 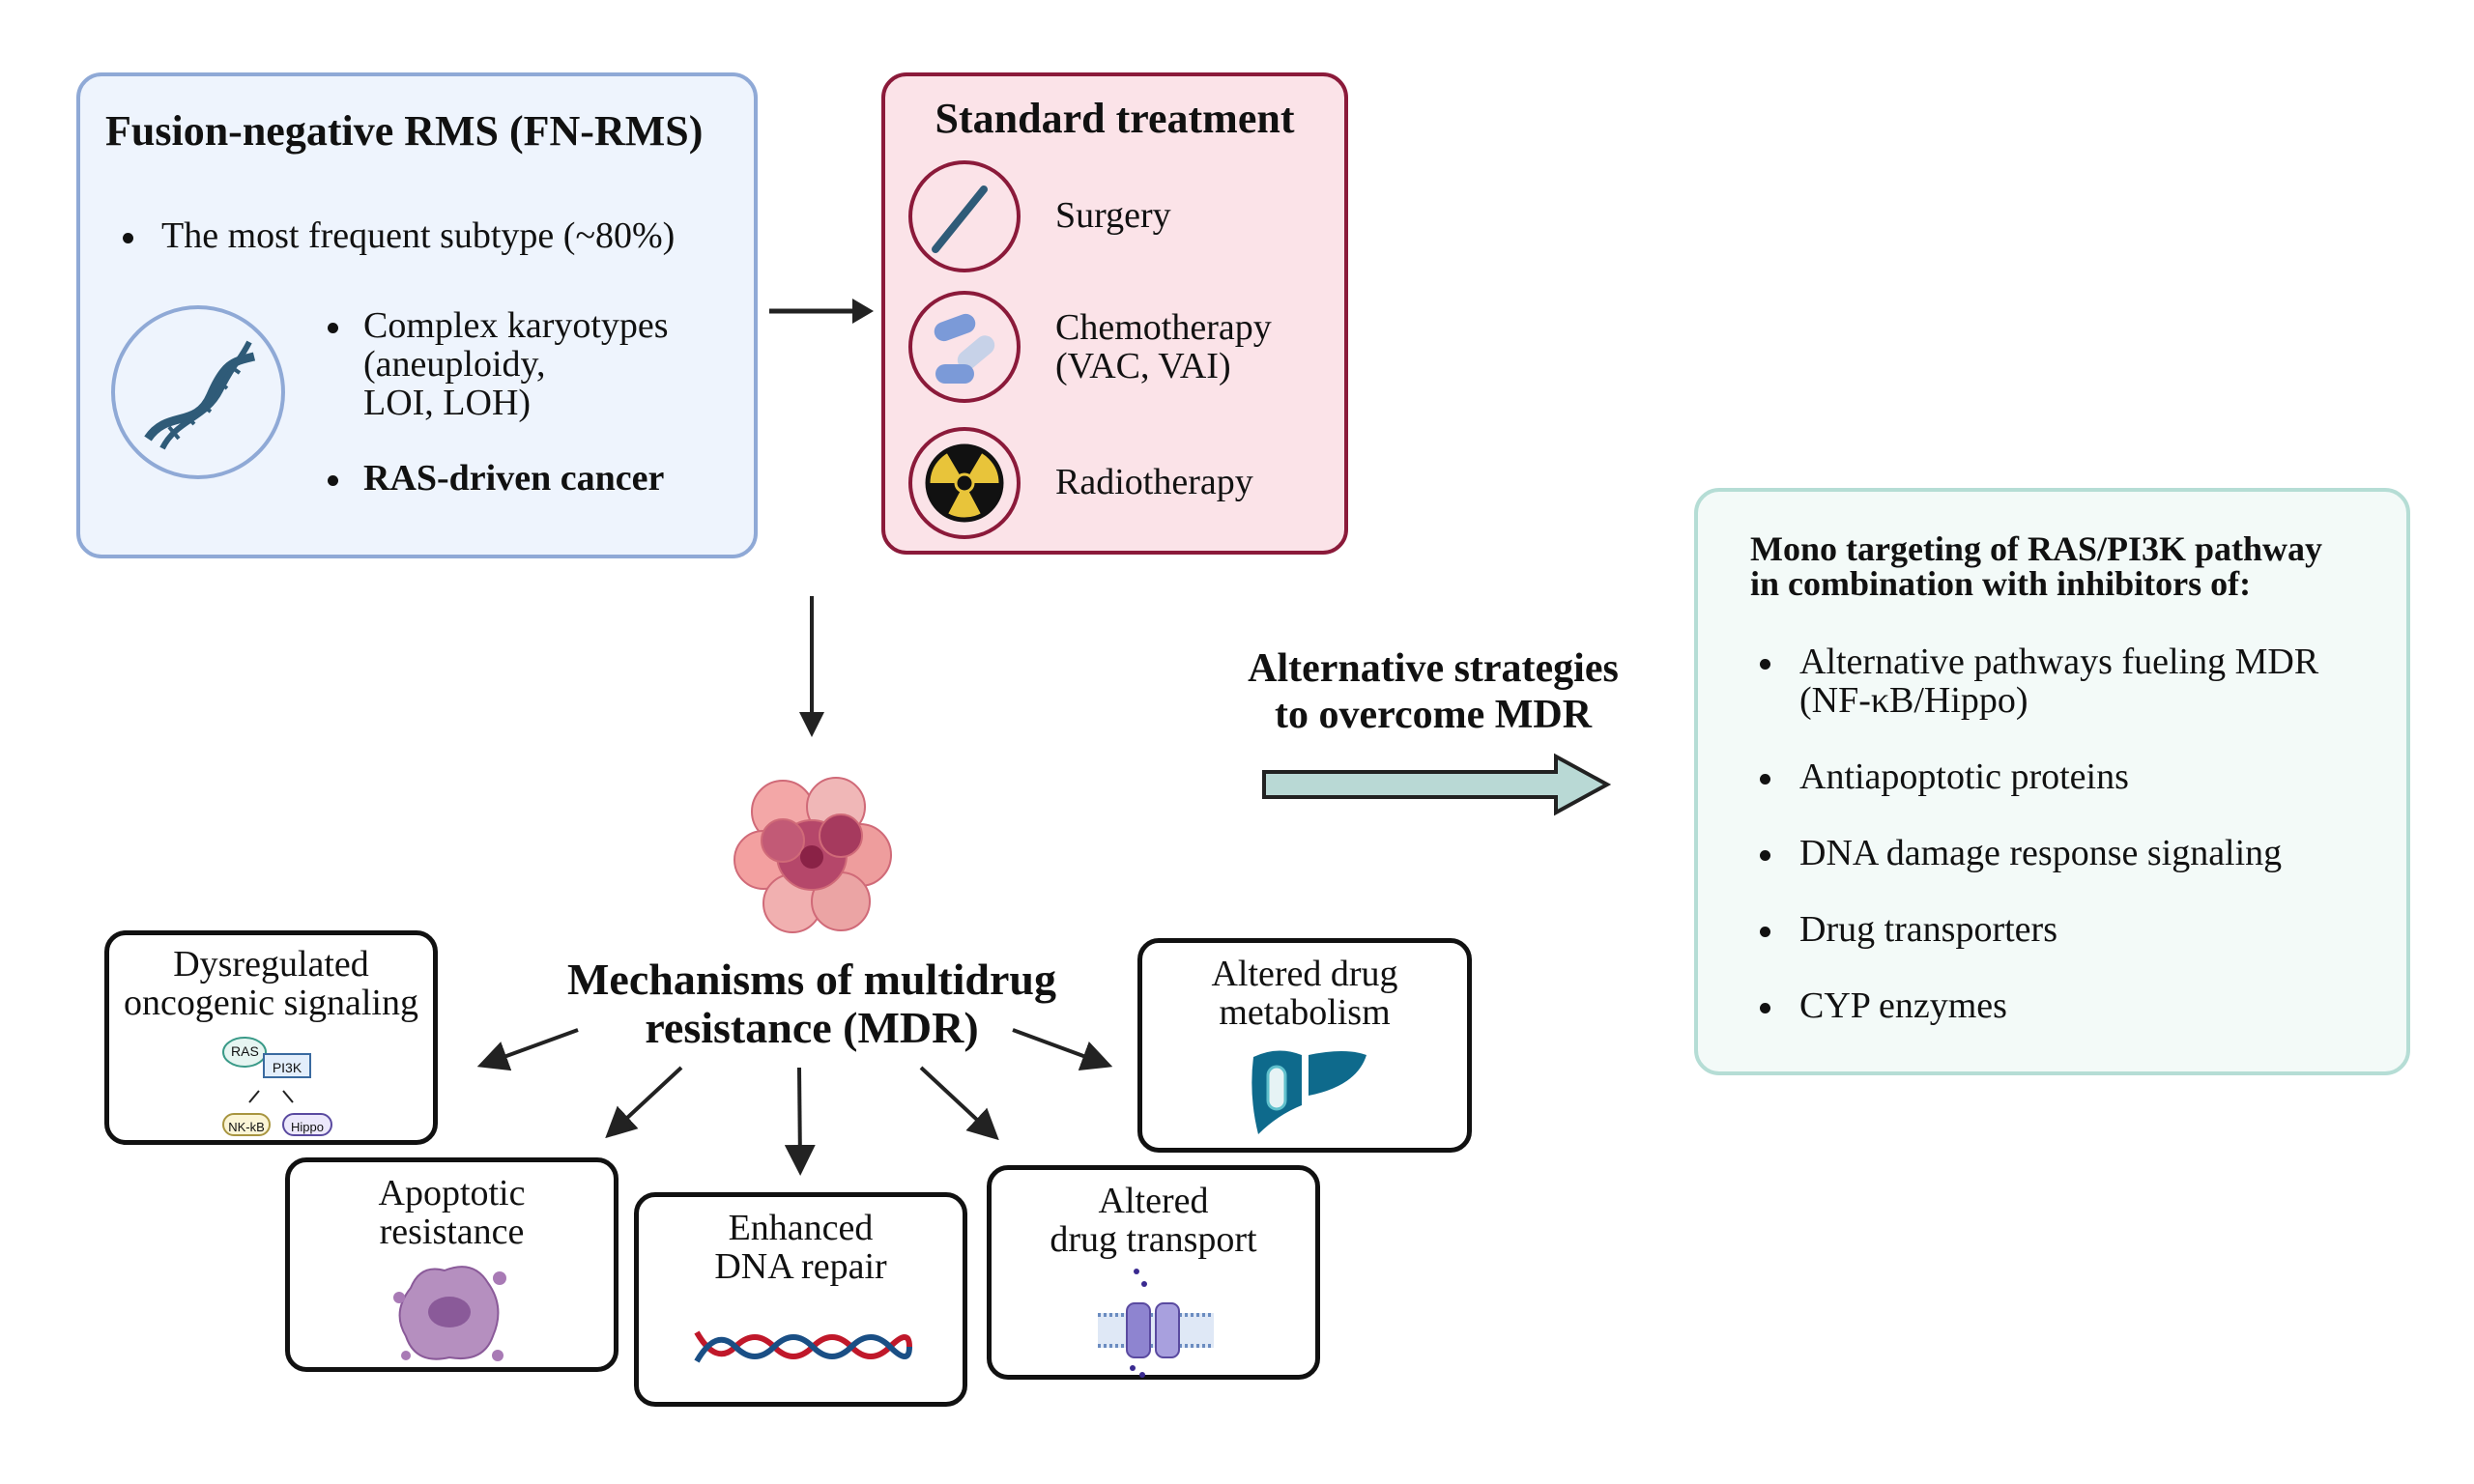 I want to click on mech-label: metabolism, so click(x=1305, y=1013).